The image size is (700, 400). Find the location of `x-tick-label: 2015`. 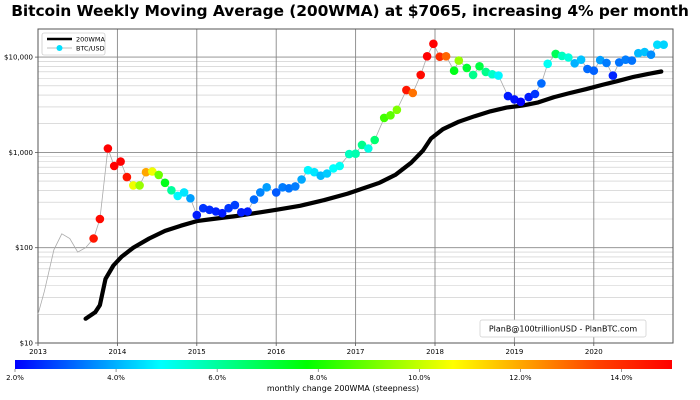

x-tick-label: 2015 is located at coordinates (197, 352).